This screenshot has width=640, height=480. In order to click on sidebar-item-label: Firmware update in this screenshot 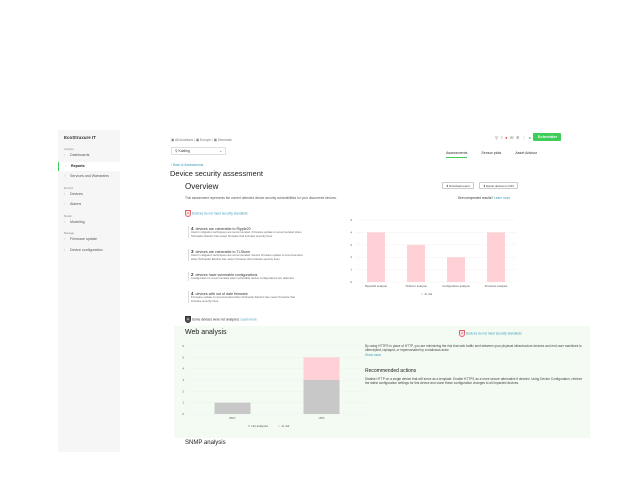, I will do `click(83, 239)`.